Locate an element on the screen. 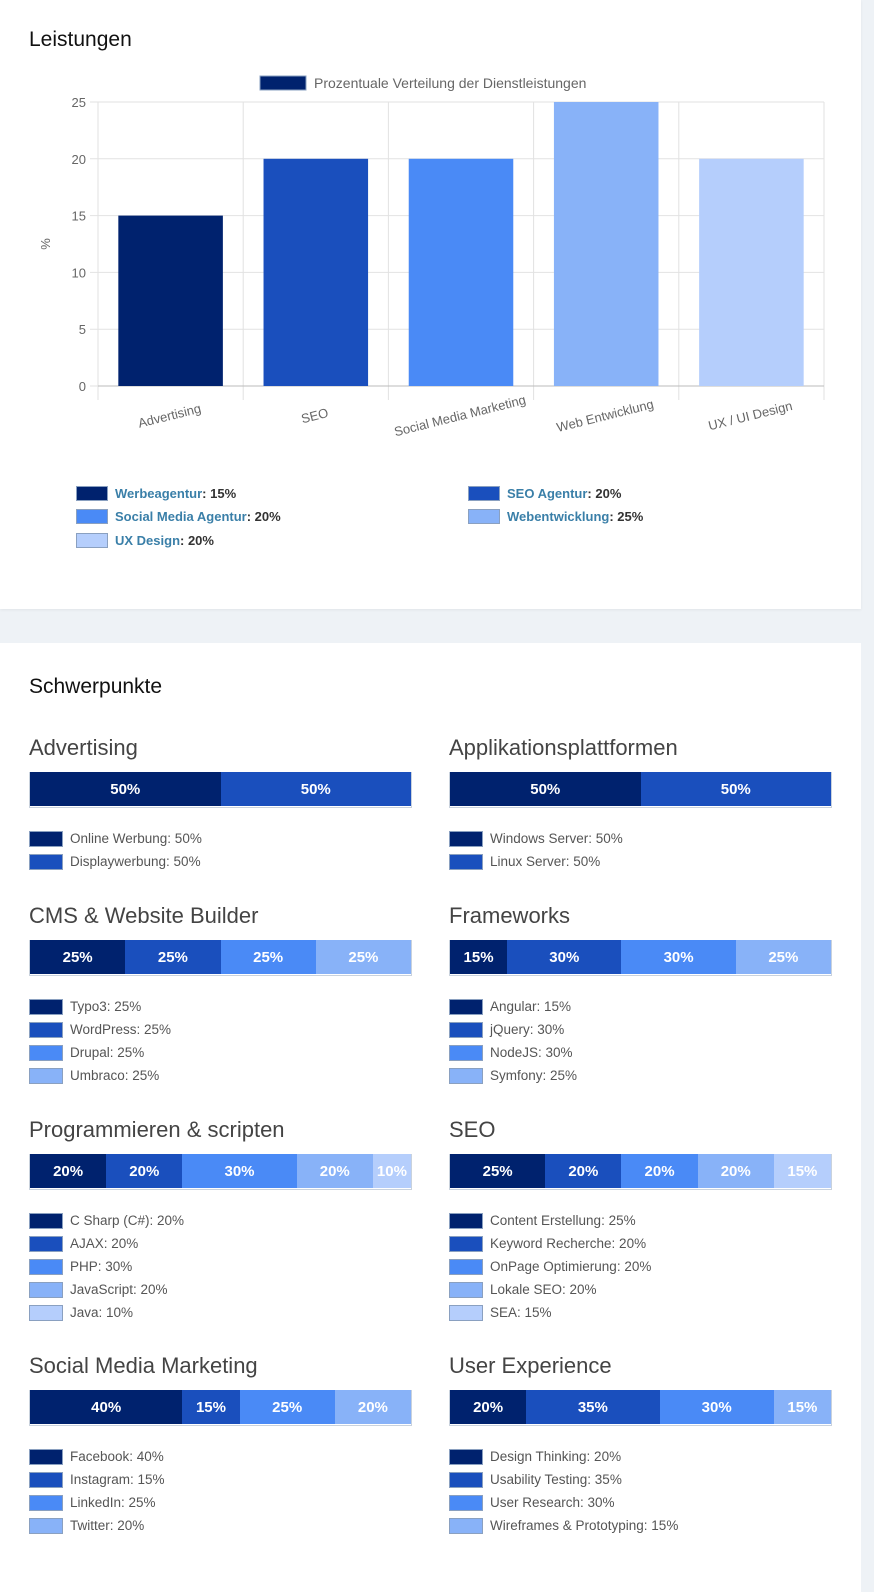  legend-text: Displaywerbung: 50% is located at coordinates (135, 861).